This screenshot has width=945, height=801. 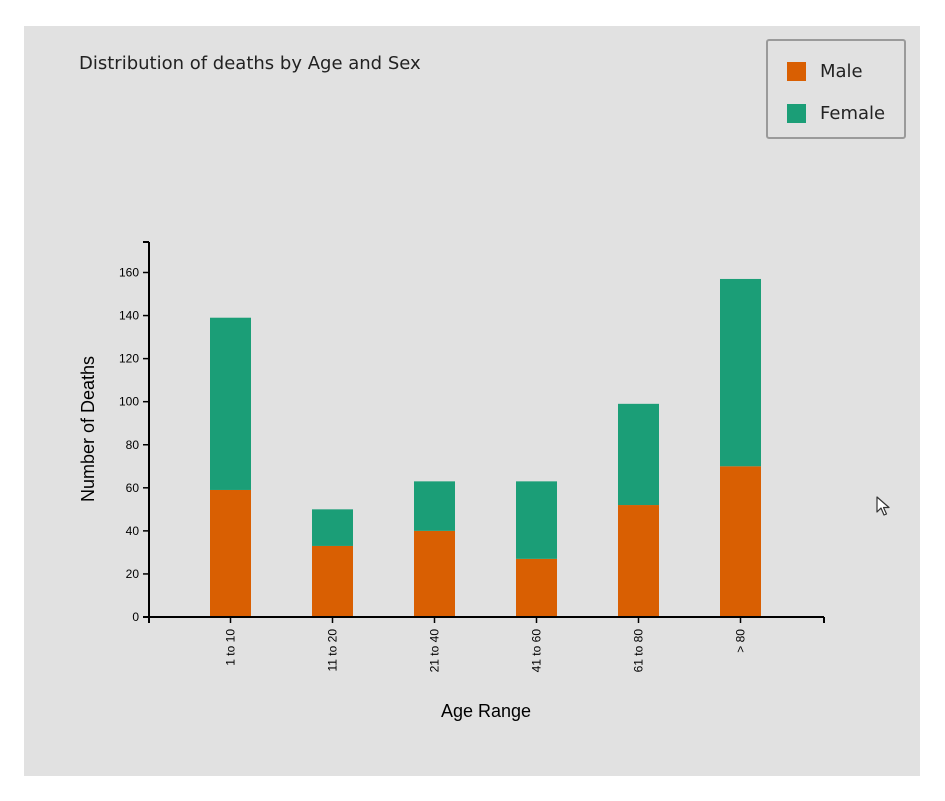 I want to click on legend-item-male: Male, so click(x=825, y=71).